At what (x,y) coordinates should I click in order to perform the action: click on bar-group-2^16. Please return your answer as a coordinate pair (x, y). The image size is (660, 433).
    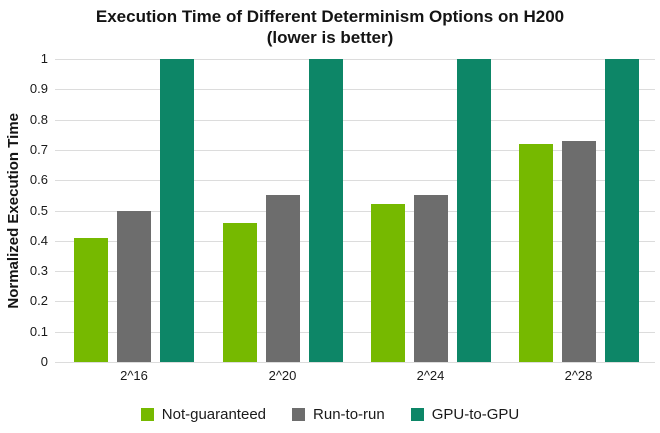
    Looking at the image, I should click on (134, 210).